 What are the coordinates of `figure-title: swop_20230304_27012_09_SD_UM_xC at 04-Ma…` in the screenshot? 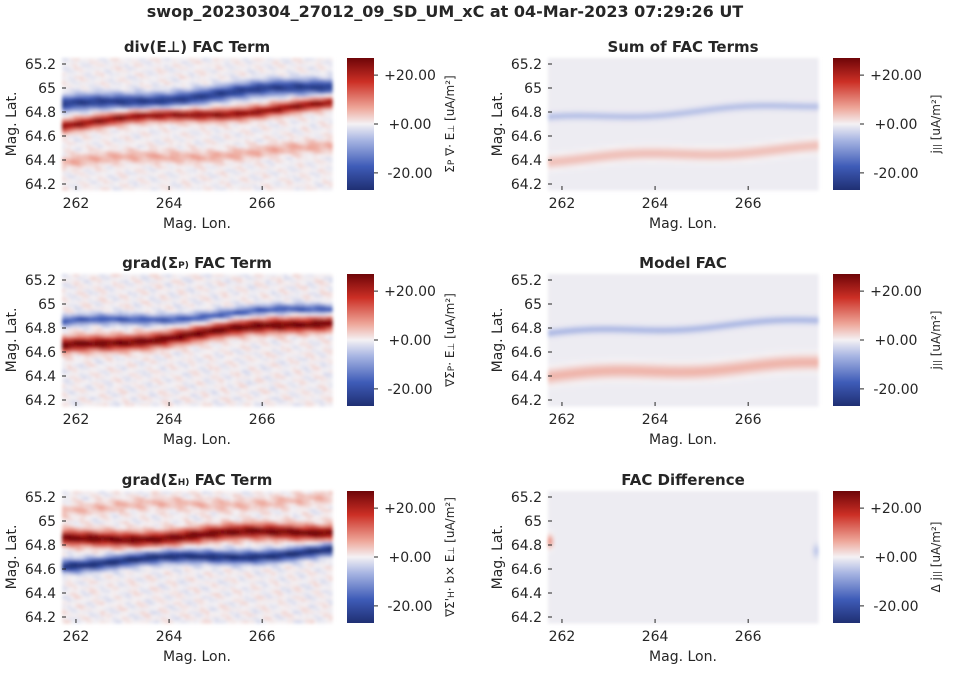 It's located at (445, 11).